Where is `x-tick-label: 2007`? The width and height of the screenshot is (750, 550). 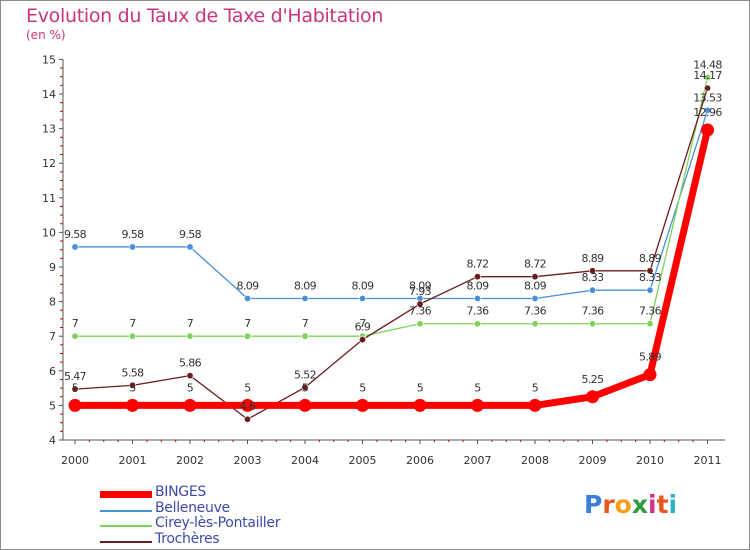
x-tick-label: 2007 is located at coordinates (478, 460).